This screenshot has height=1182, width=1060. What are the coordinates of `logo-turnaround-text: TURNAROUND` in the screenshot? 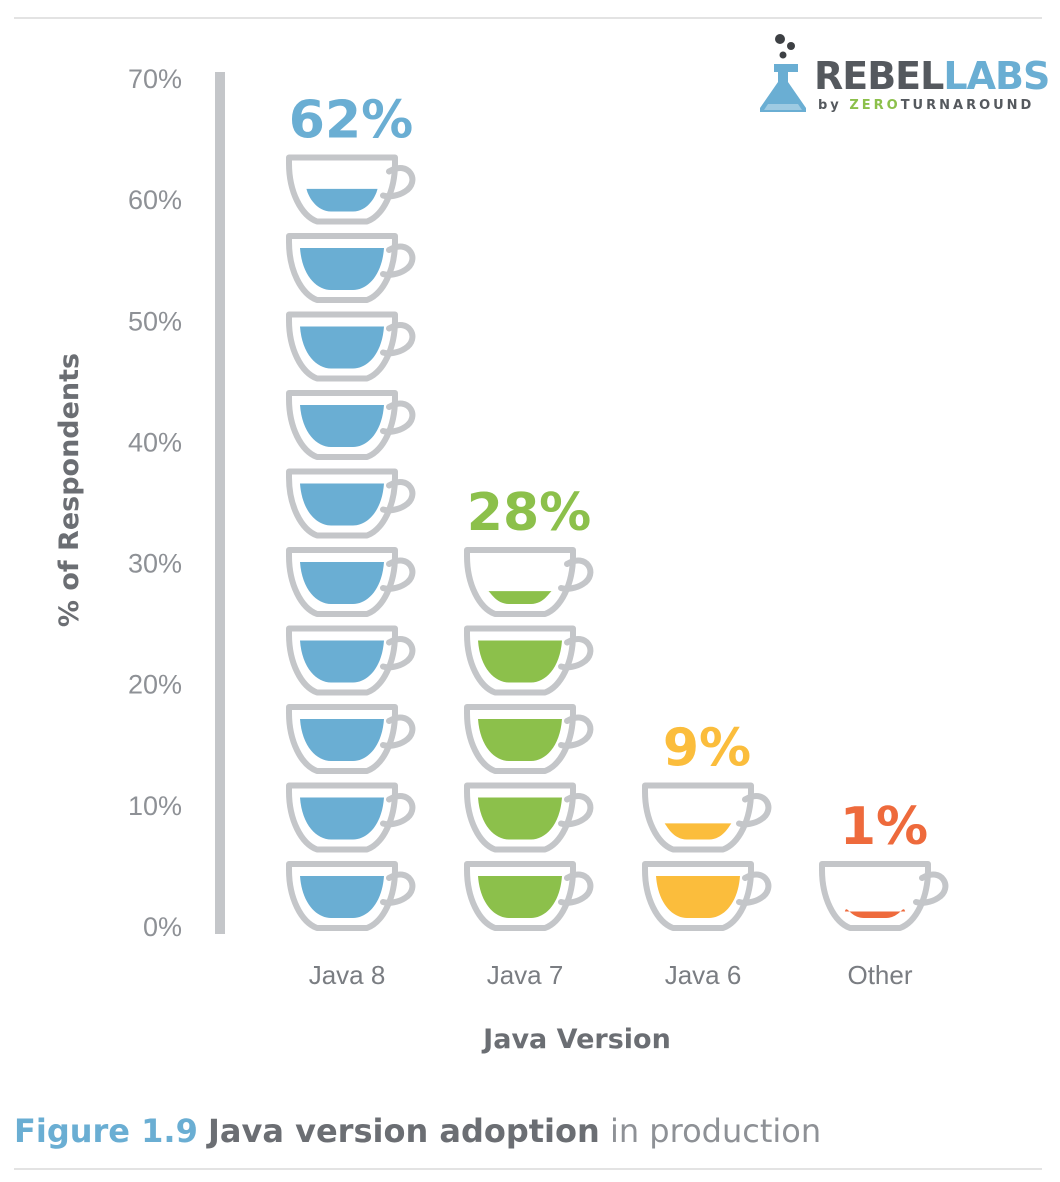 It's located at (967, 105).